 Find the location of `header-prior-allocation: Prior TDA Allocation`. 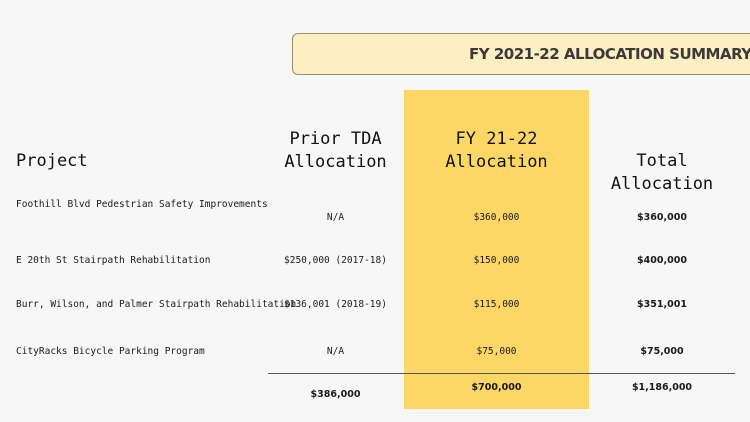

header-prior-allocation: Prior TDA Allocation is located at coordinates (335, 151).